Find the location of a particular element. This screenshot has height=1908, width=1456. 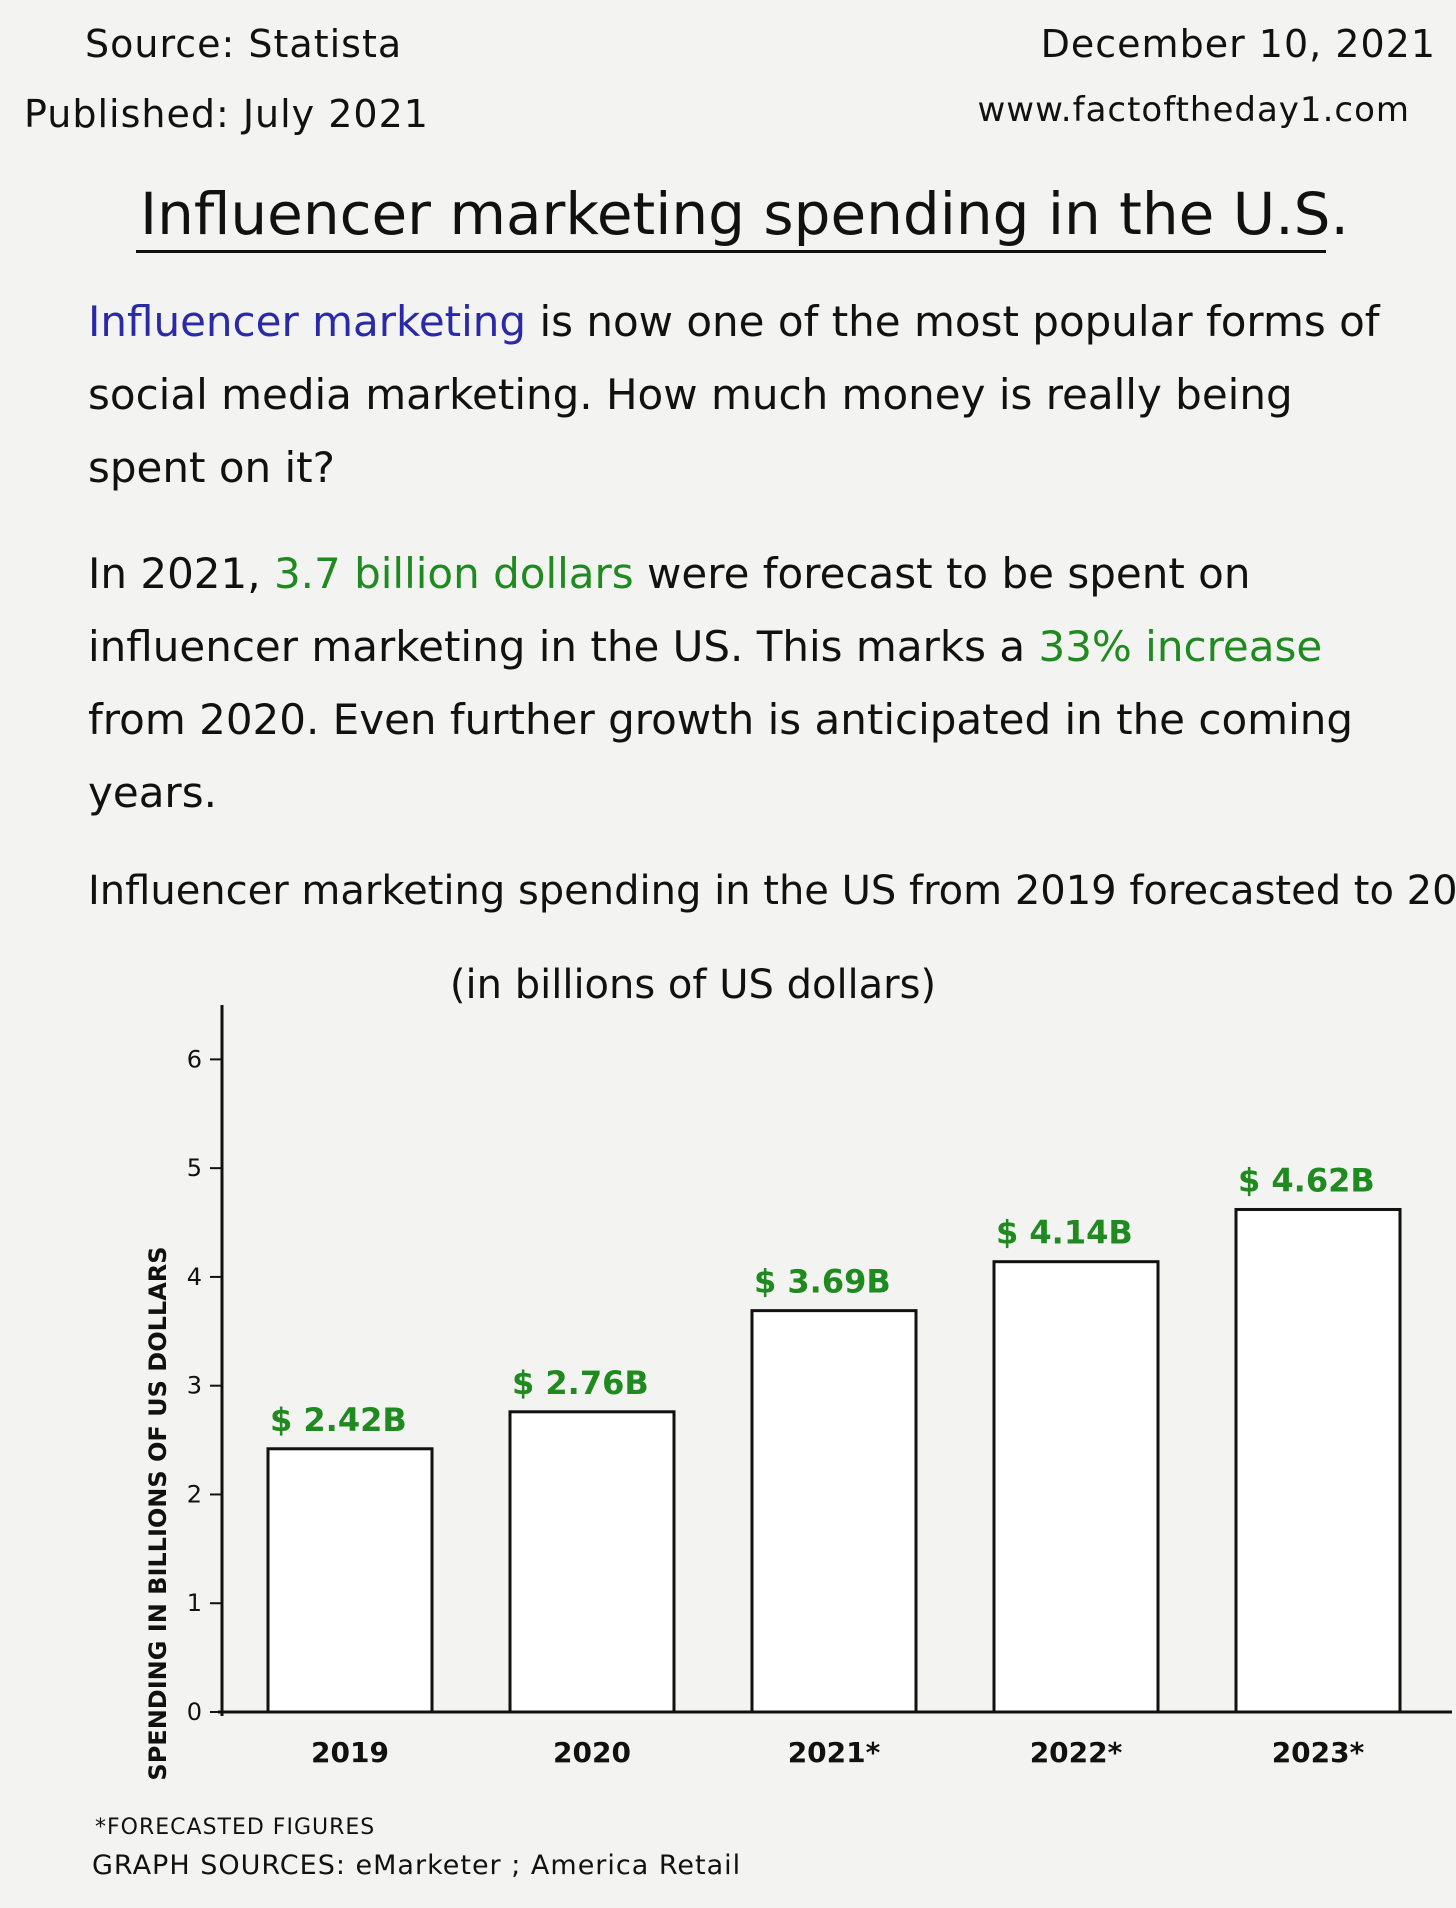

y-tick-label: 5 is located at coordinates (194, 1168).